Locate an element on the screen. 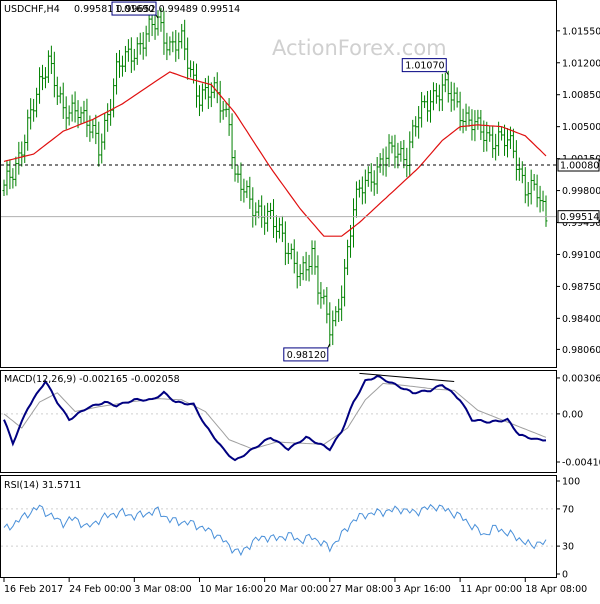 Image resolution: width=600 pixels, height=604 pixels. level-label: 1.00080 is located at coordinates (579, 166).